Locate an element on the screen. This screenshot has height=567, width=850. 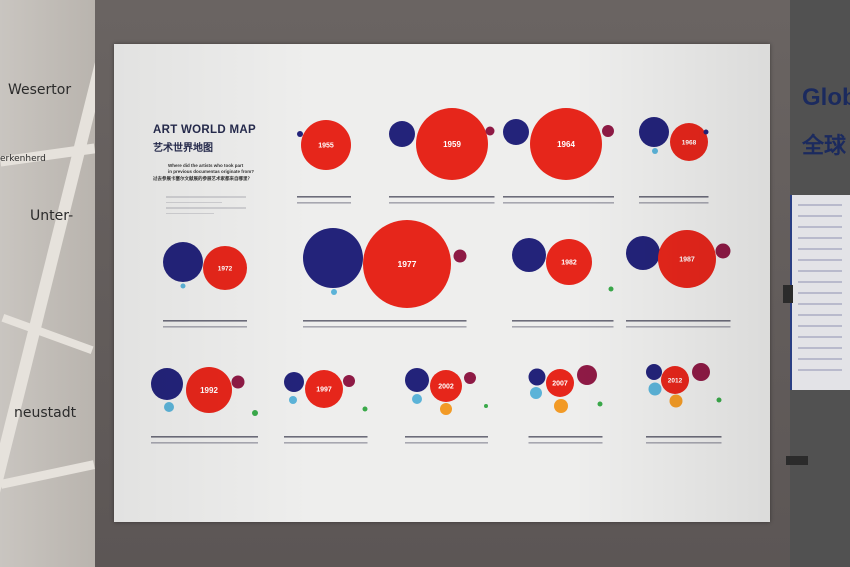
text-panel is located at coordinates (820, 292).